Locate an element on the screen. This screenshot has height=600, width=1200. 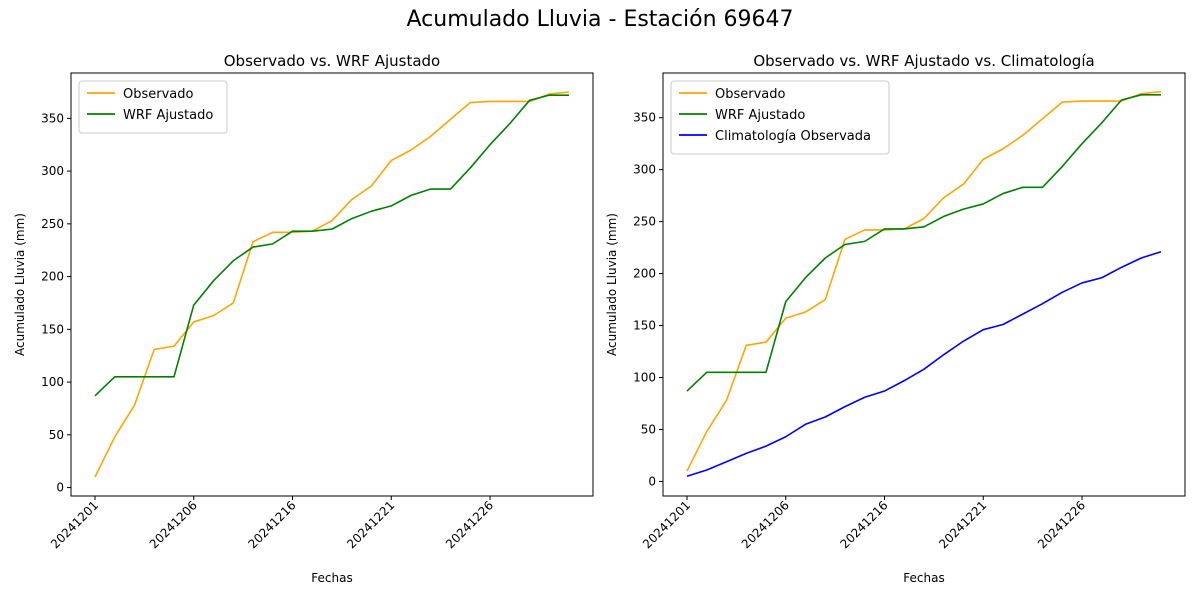
legend: Observado WRF Ajustado is located at coordinates (153, 107).